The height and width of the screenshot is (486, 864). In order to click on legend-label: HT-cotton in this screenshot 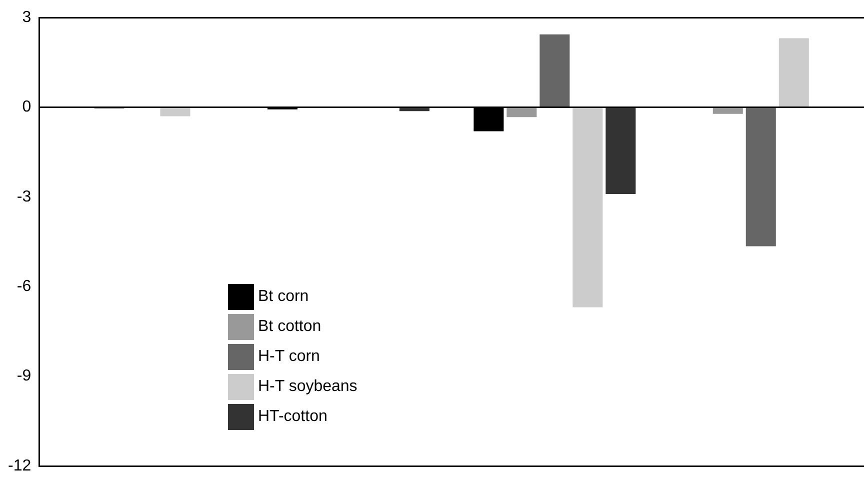, I will do `click(293, 417)`.